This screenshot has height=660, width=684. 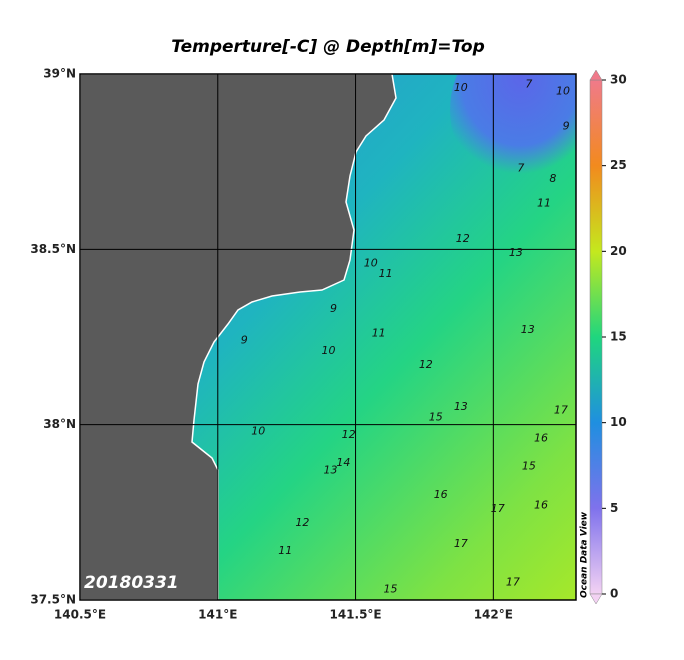 I want to click on y-tick-label: 38.5°N, so click(x=53, y=249).